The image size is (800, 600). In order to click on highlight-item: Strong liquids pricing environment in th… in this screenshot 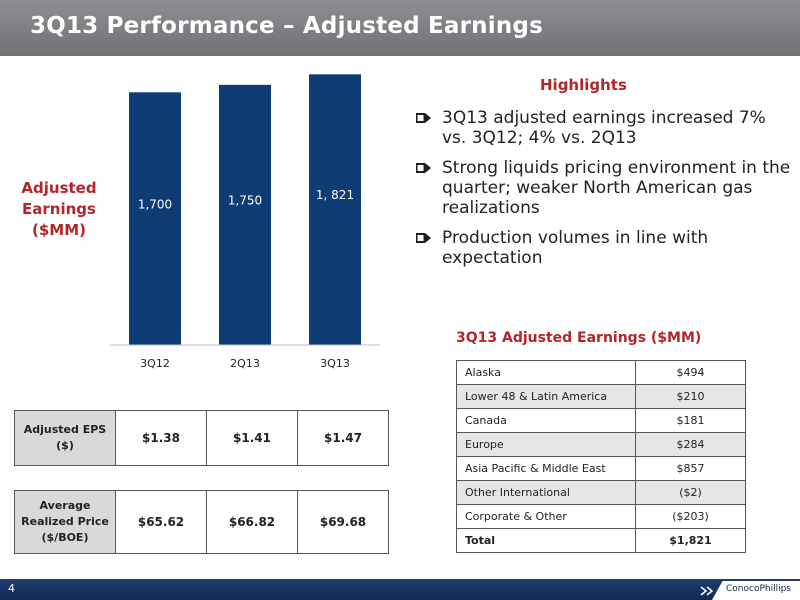, I will do `click(604, 188)`.